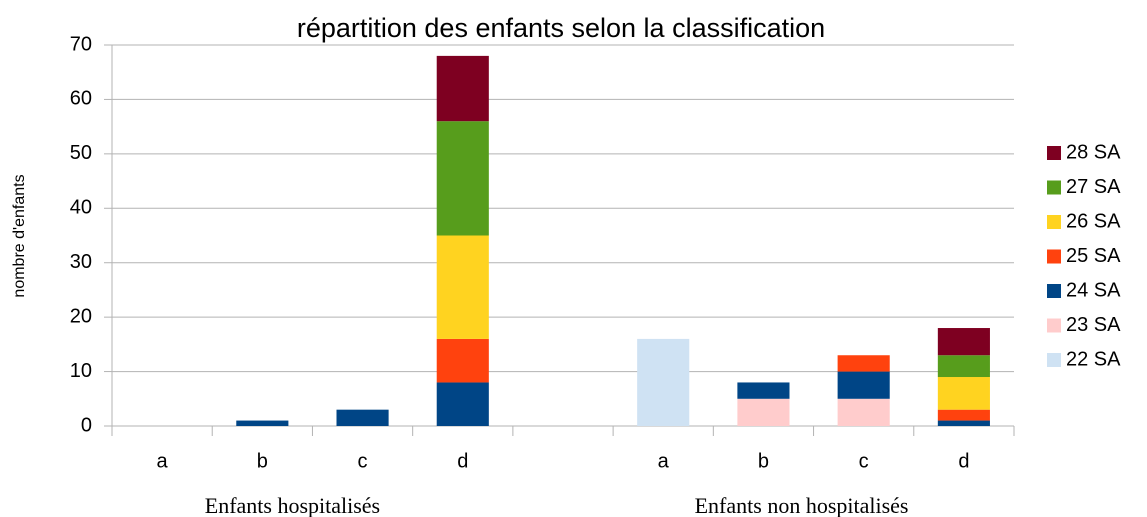 The height and width of the screenshot is (517, 1147). Describe the element at coordinates (81, 208) in the screenshot. I see `y-tick-label: 40` at that location.